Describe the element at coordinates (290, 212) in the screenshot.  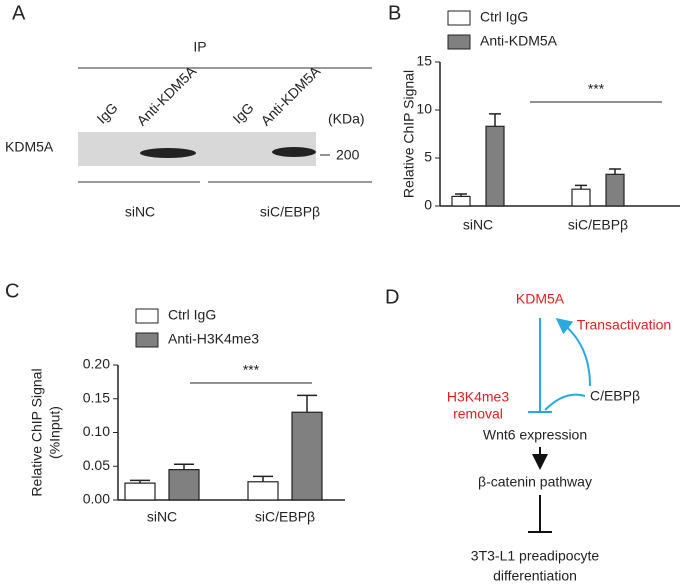
I see `group-label: siC/EBPβ` at that location.